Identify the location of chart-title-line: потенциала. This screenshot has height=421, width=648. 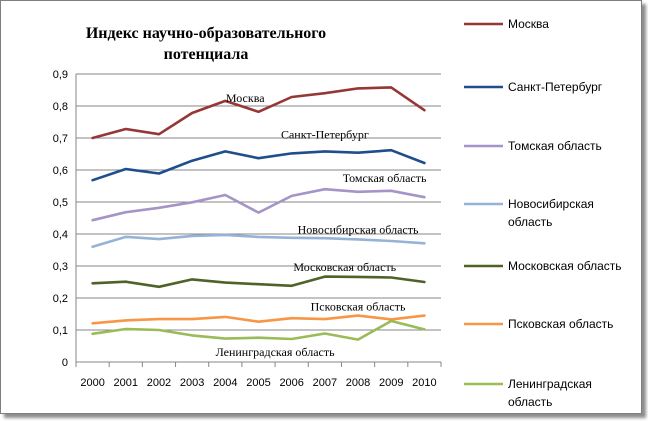
(206, 54).